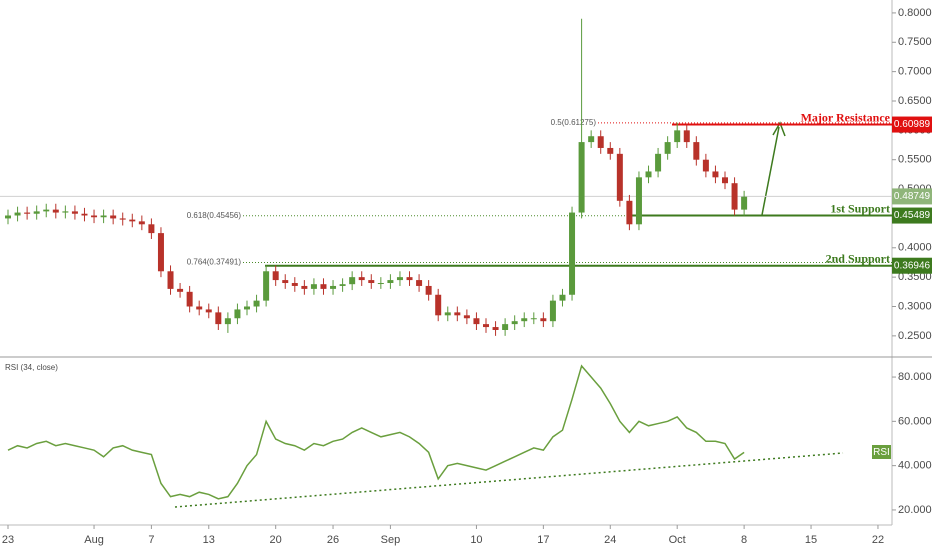 This screenshot has height=550, width=932. What do you see at coordinates (209, 540) in the screenshot?
I see `x-tick-label: 13` at bounding box center [209, 540].